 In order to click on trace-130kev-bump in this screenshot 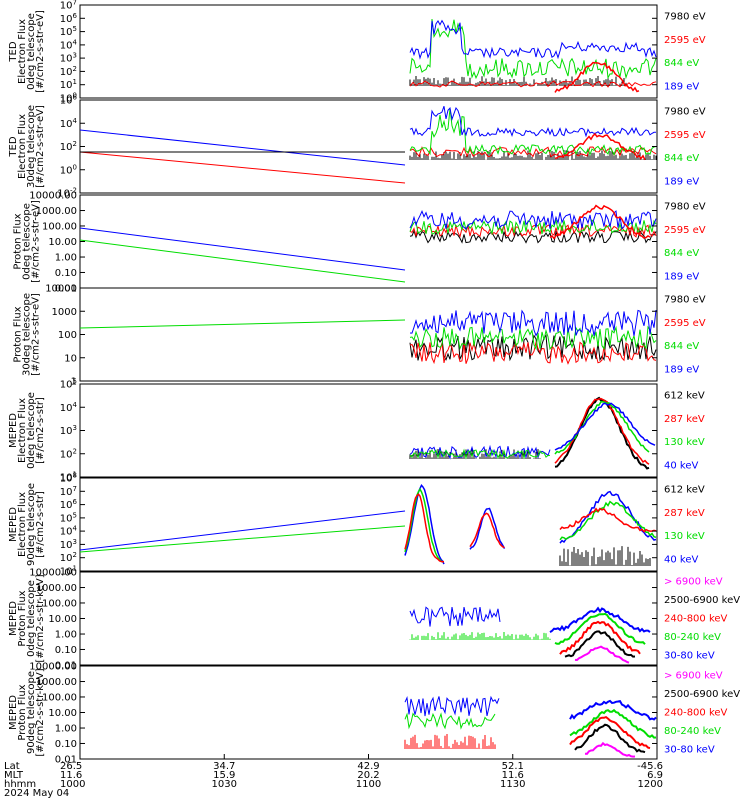, I will do `click(608, 520)`.